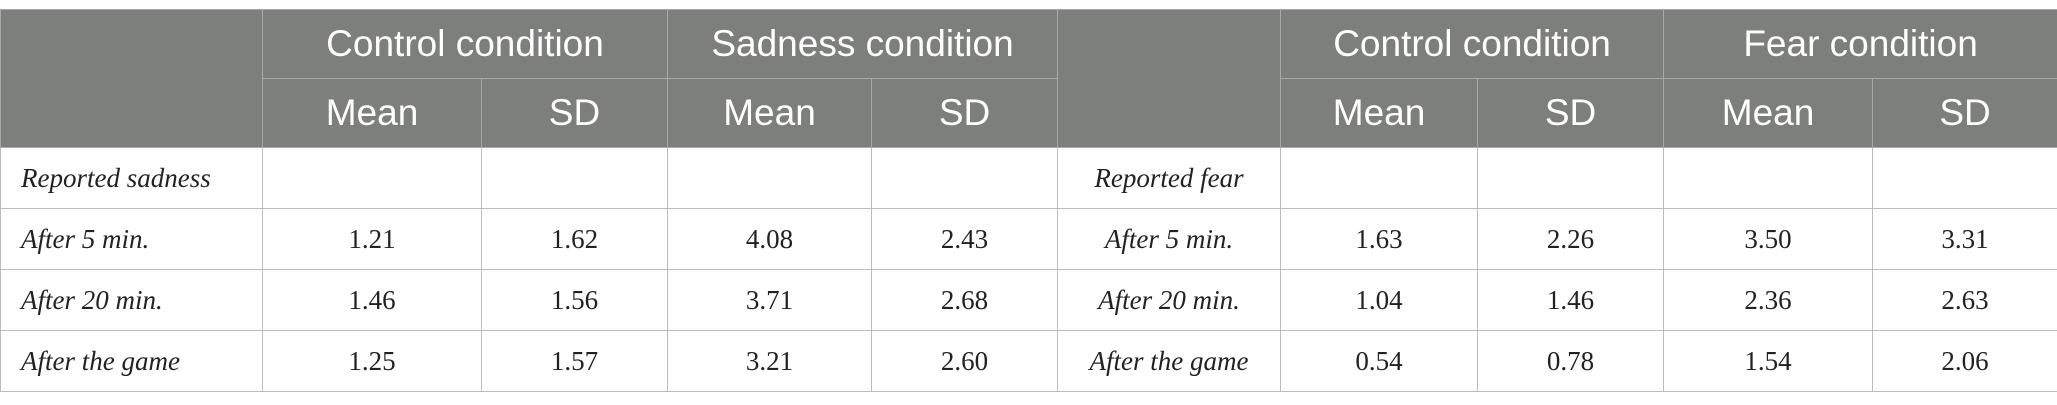  Describe the element at coordinates (863, 44) in the screenshot. I see `header-group-sadness: Sadness condition` at that location.